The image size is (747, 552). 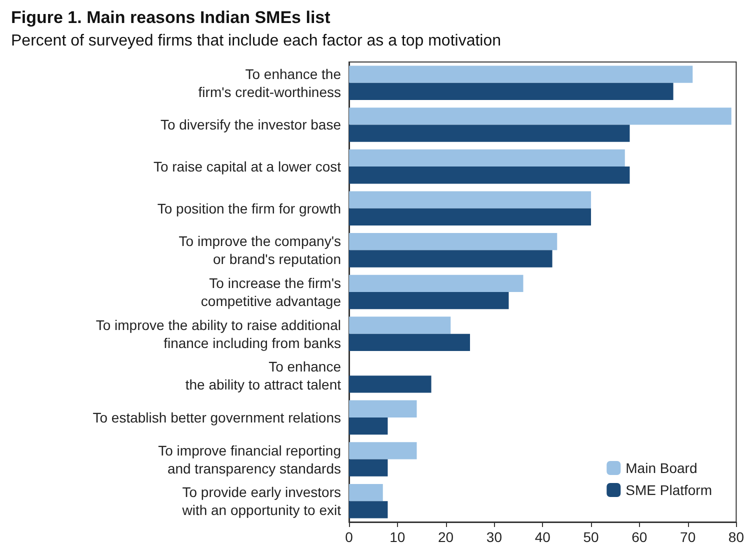 What do you see at coordinates (688, 537) in the screenshot?
I see `x-tick-label: 70` at bounding box center [688, 537].